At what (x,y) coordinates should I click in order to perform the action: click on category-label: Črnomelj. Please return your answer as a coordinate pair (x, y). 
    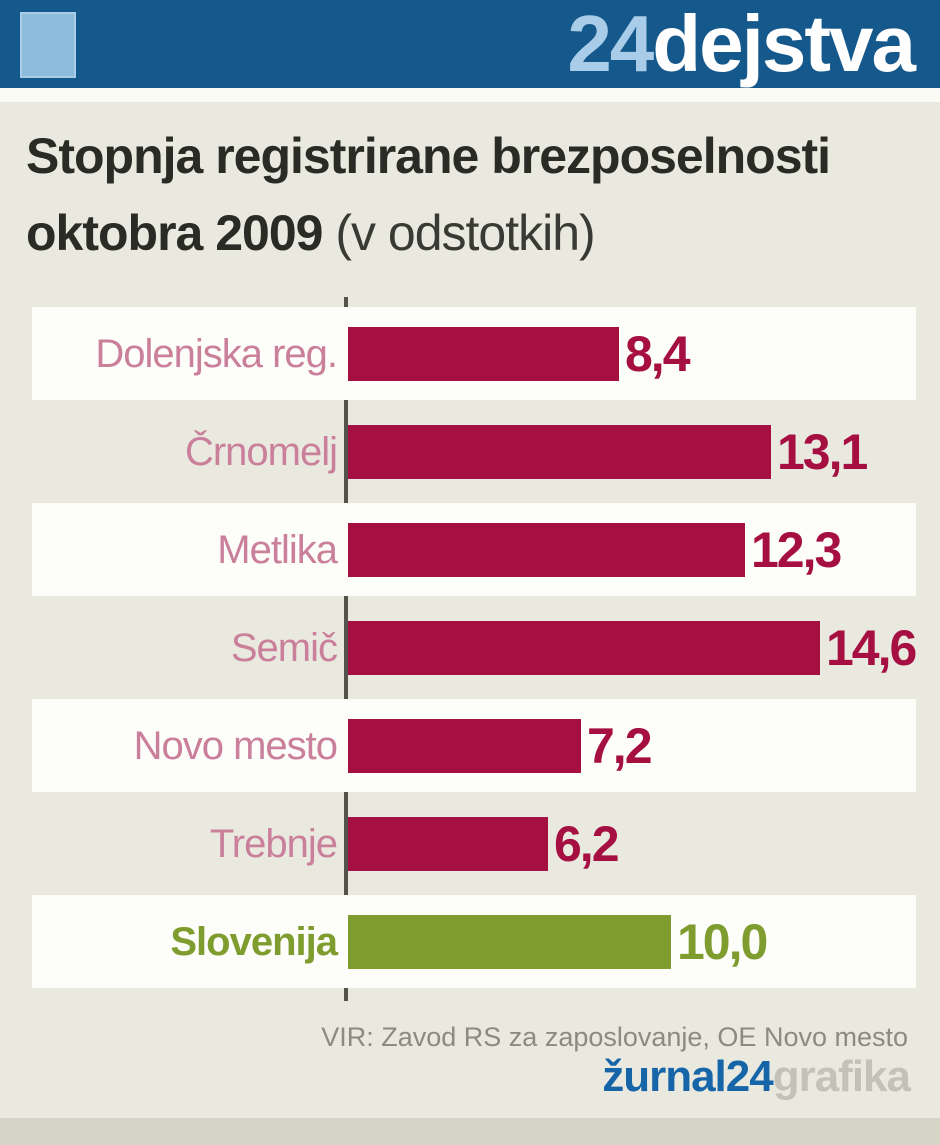
    Looking at the image, I should click on (261, 451).